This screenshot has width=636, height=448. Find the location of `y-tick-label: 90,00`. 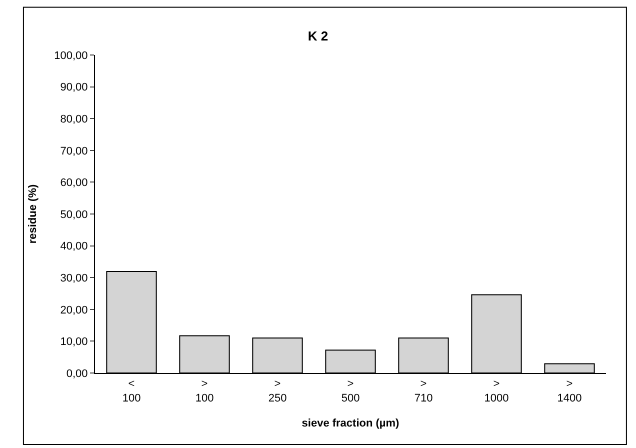

y-tick-label: 90,00 is located at coordinates (74, 88).